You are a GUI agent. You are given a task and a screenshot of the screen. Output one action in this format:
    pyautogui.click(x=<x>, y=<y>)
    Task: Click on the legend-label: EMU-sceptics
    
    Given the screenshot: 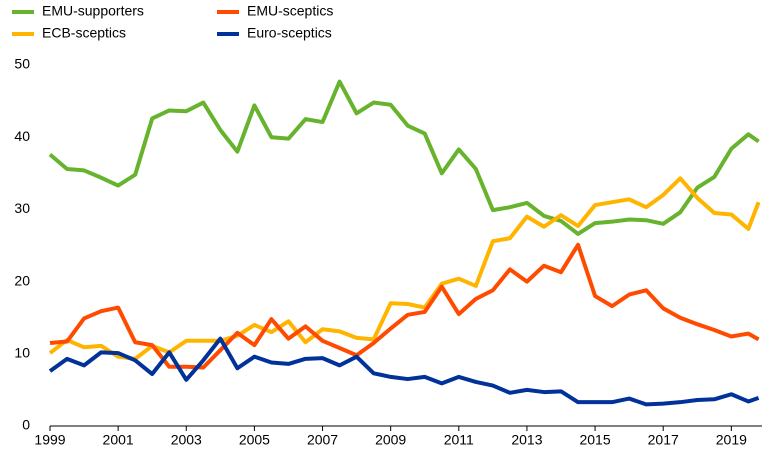 What is the action you would take?
    pyautogui.click(x=290, y=11)
    